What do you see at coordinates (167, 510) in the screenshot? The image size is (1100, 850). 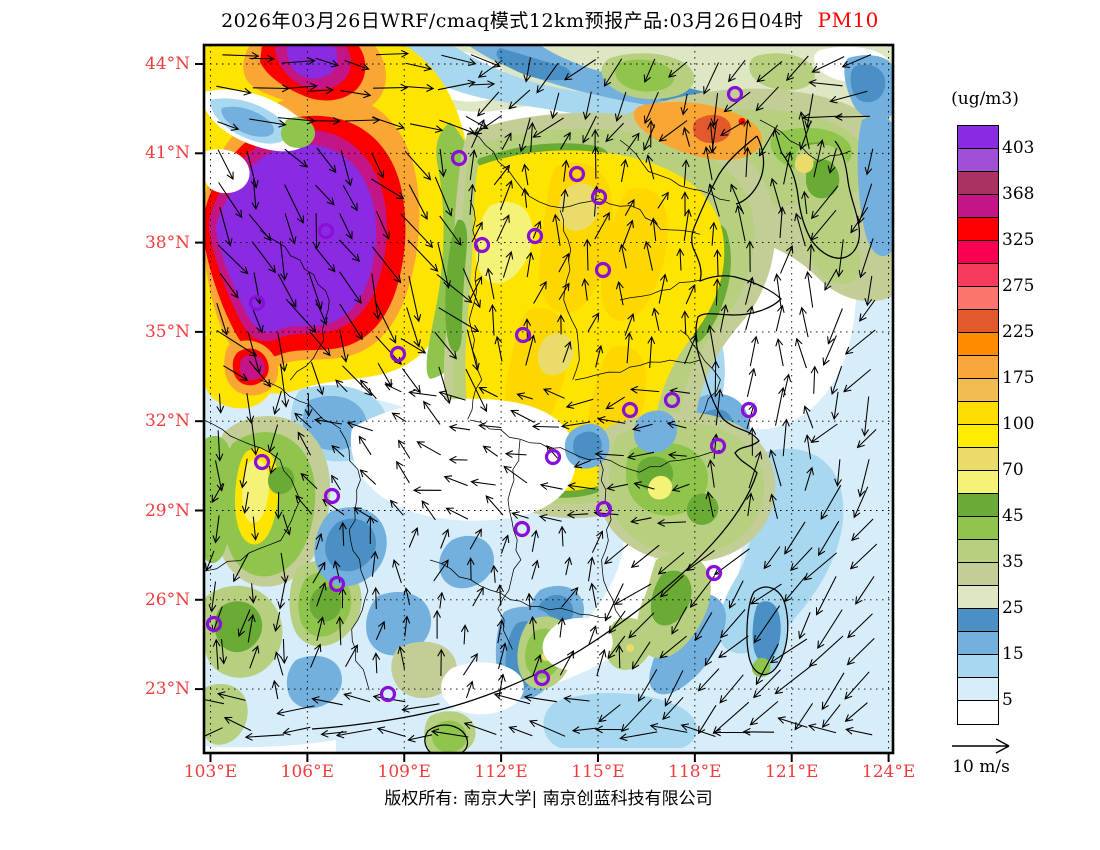 I see `lat-tick-label: 29°N` at bounding box center [167, 510].